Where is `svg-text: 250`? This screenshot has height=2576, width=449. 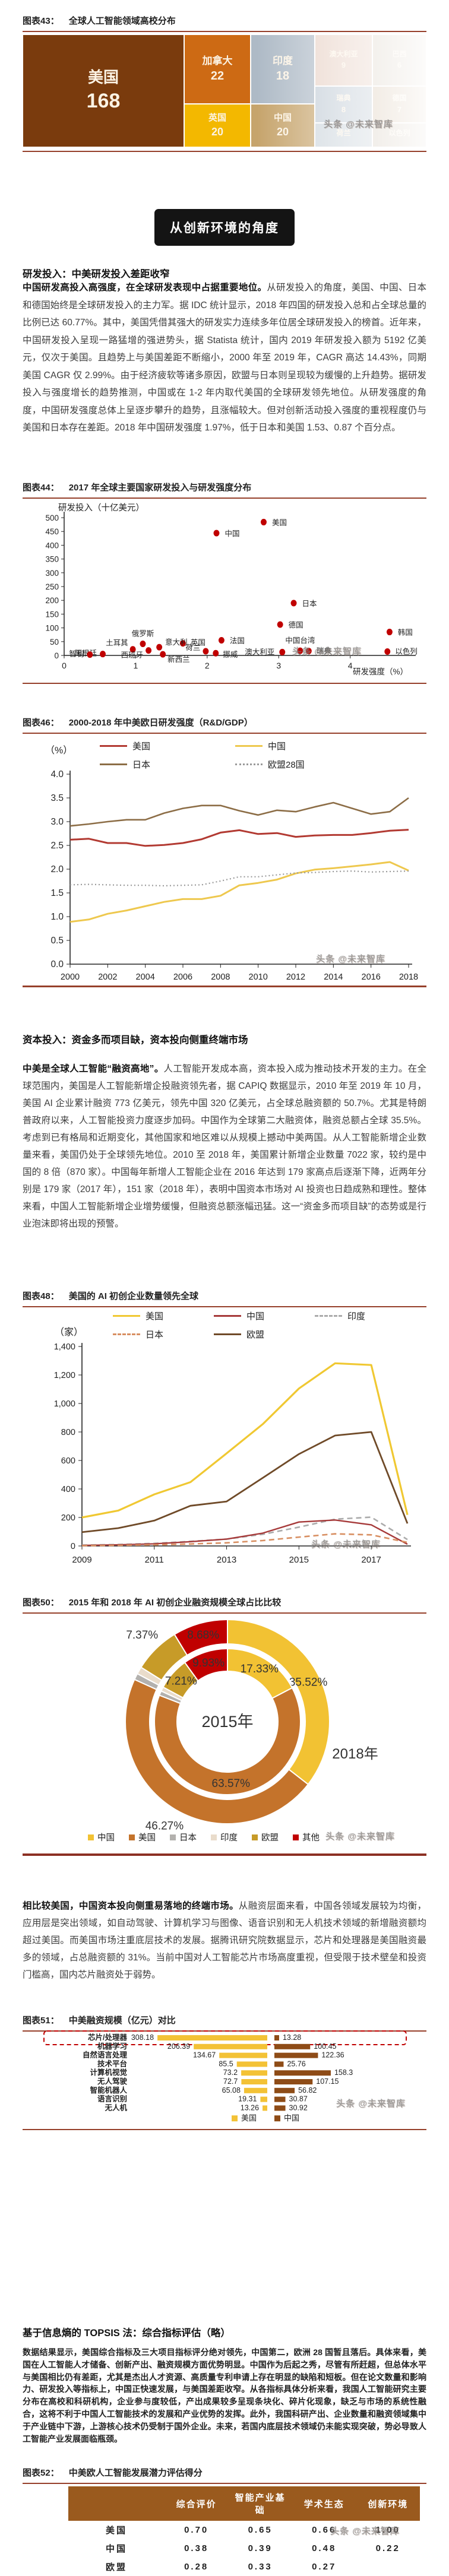
svg-text: 250 is located at coordinates (52, 586).